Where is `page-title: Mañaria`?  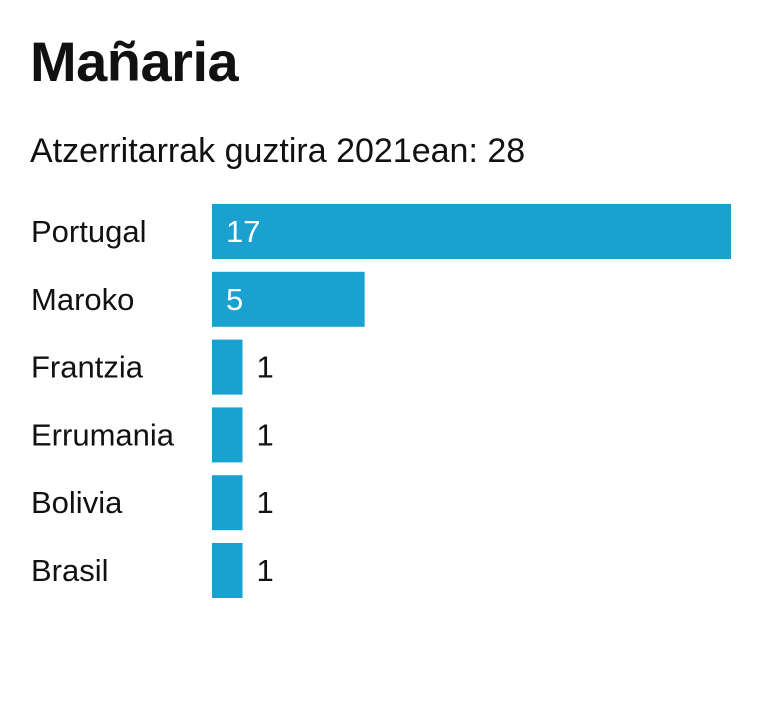
page-title: Mañaria is located at coordinates (134, 61).